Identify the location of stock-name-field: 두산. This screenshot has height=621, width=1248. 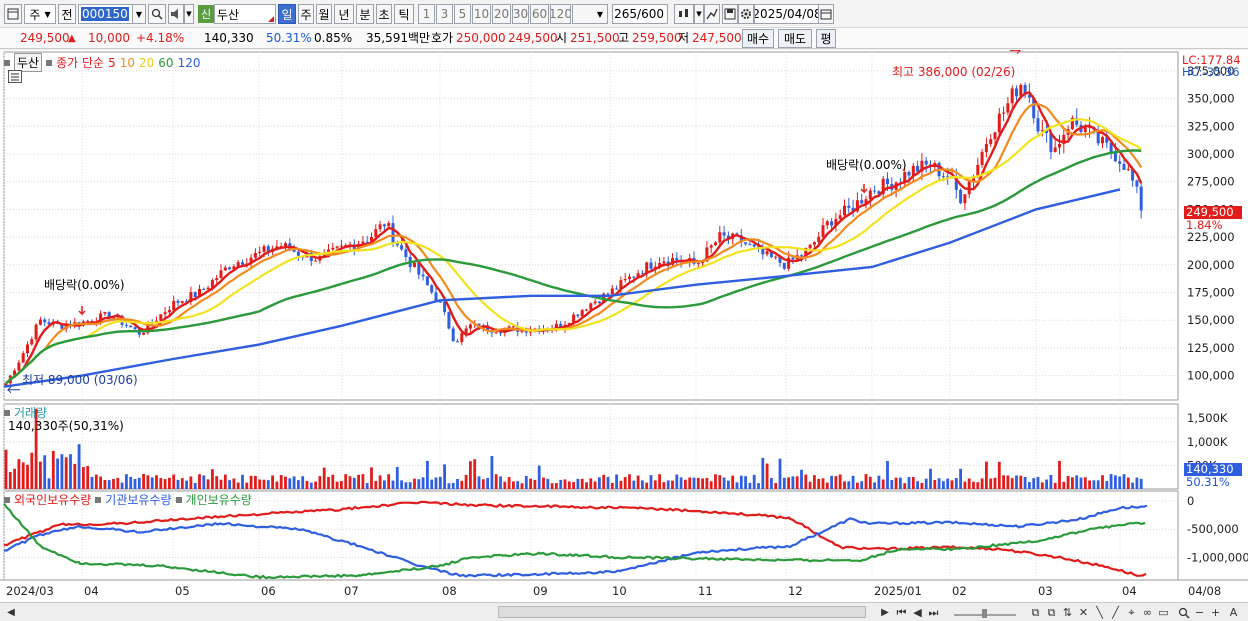
(245, 14).